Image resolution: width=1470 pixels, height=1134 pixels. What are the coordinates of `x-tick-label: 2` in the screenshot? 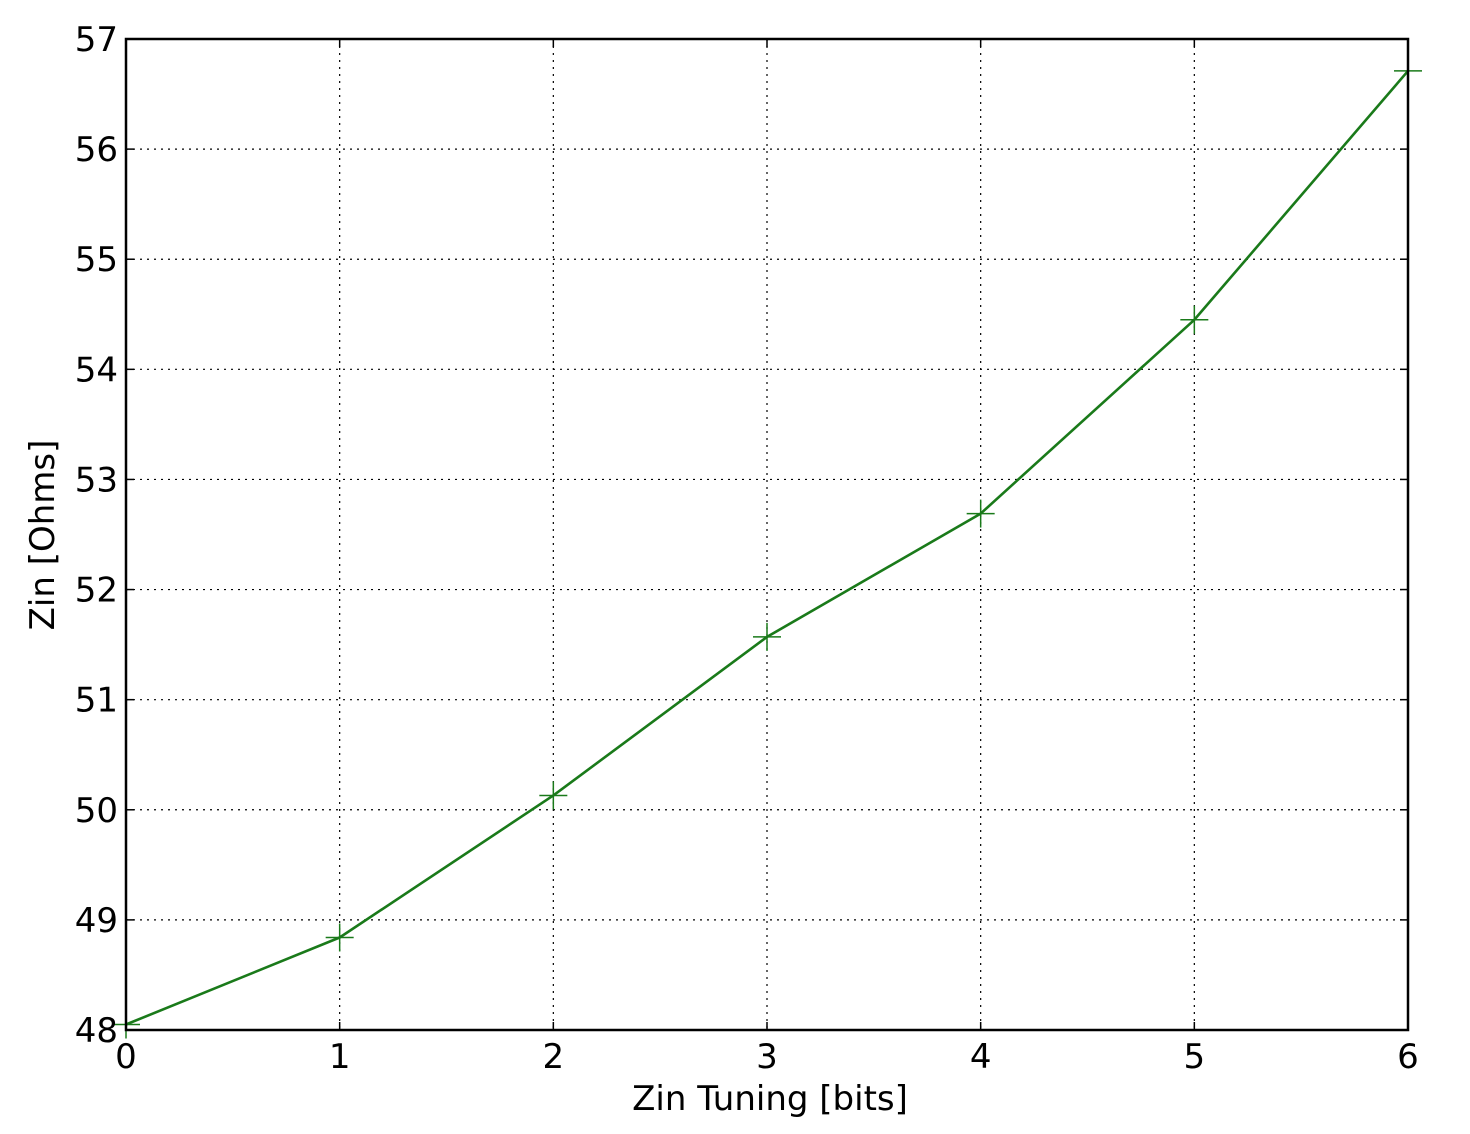 It's located at (554, 1057).